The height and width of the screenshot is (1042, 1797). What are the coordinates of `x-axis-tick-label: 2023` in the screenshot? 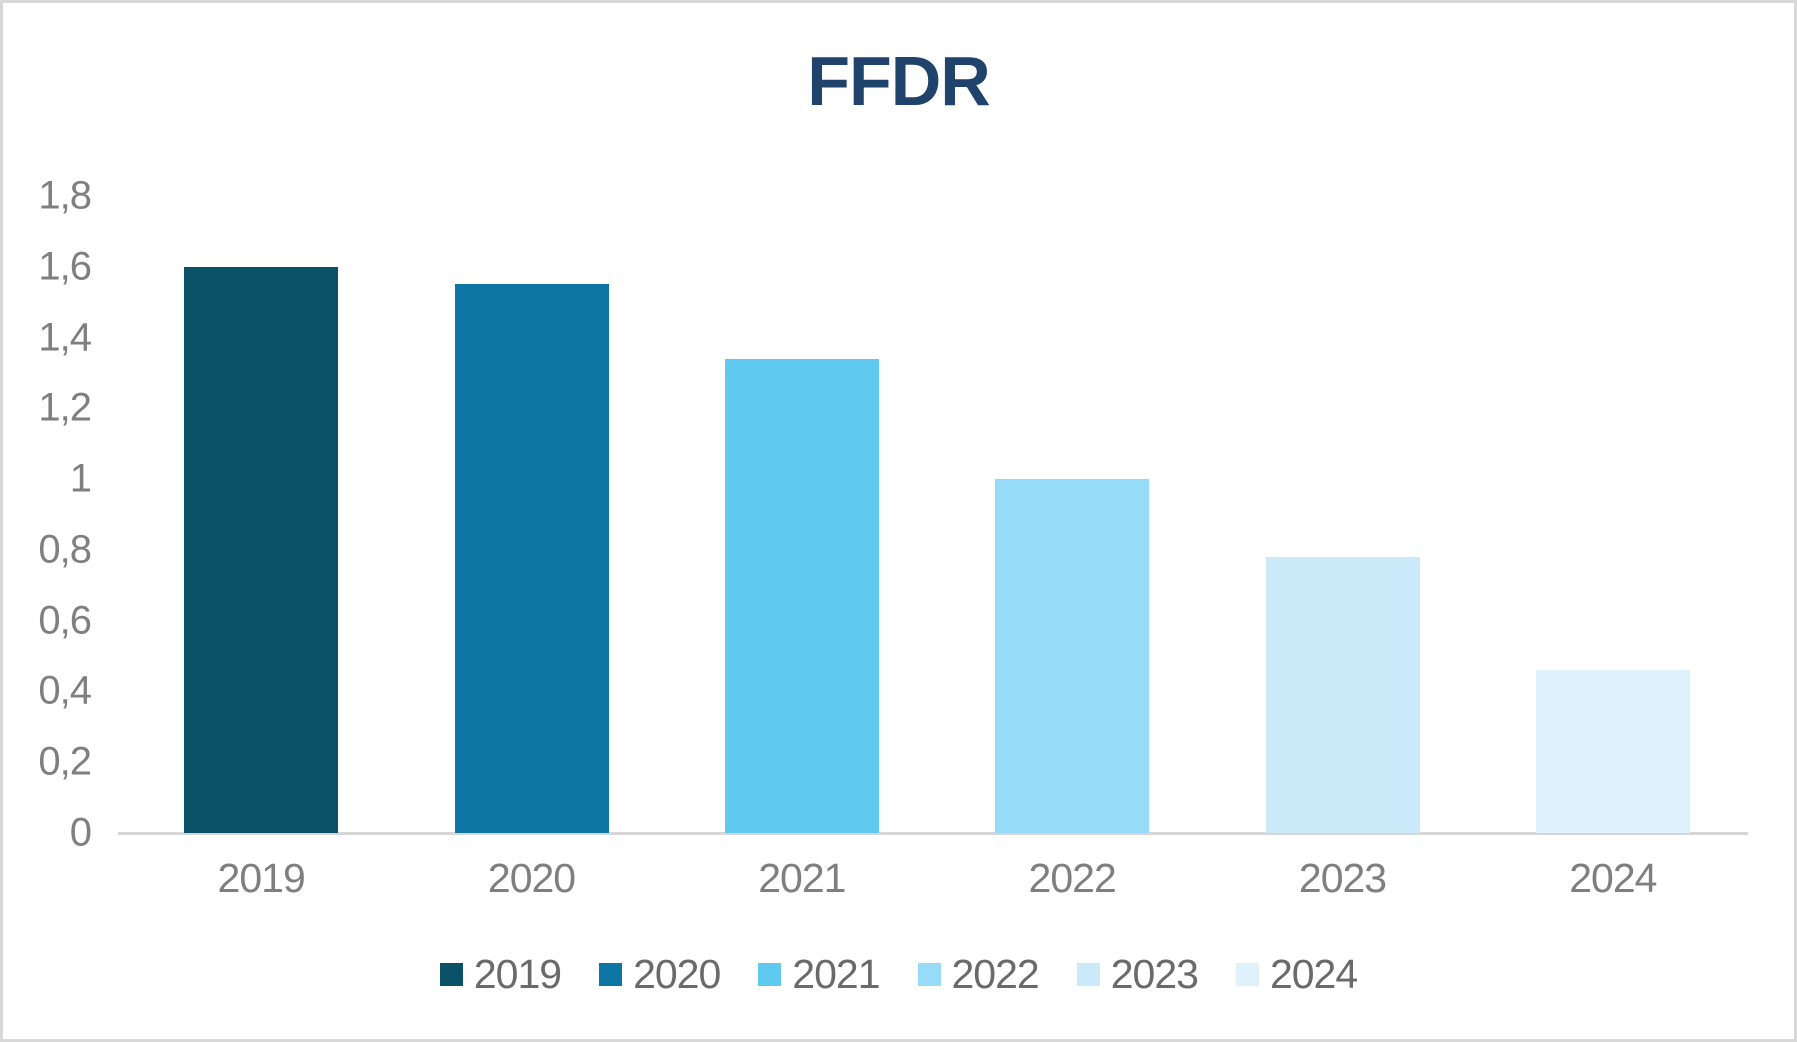 It's located at (1342, 878).